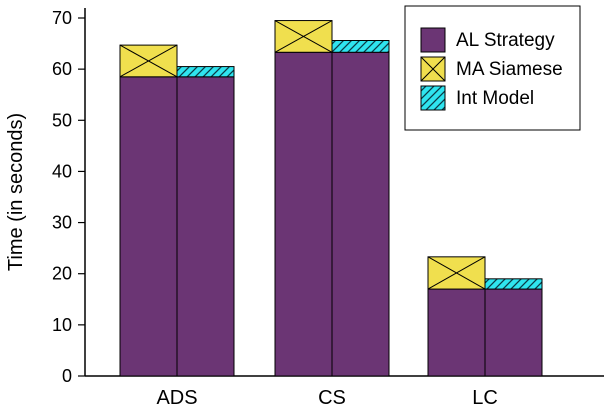  I want to click on legend-swatch-al-strategy, so click(433, 40).